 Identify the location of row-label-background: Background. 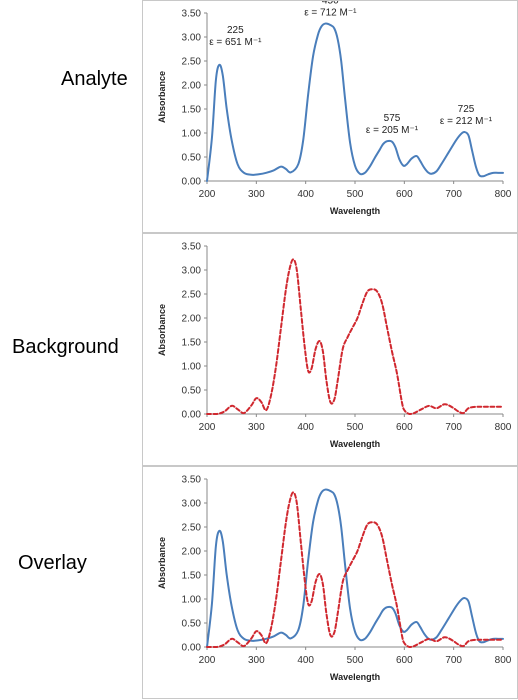
(65, 347).